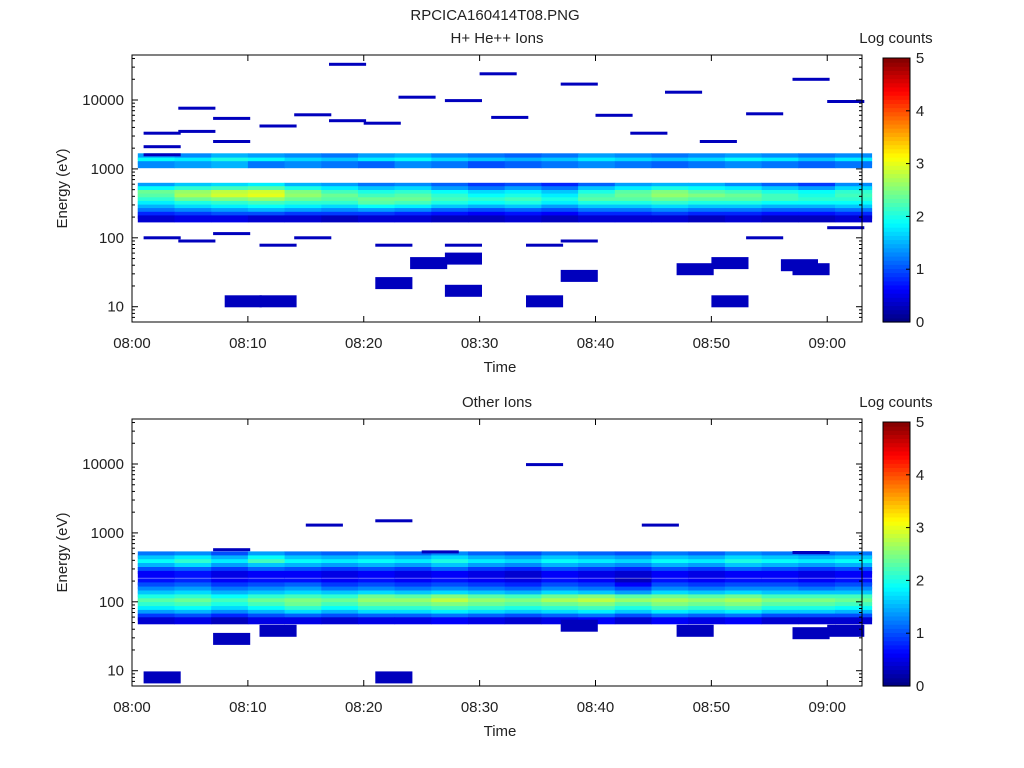 Image resolution: width=1024 pixels, height=768 pixels. I want to click on colorbar-tick-label: 0, so click(920, 686).